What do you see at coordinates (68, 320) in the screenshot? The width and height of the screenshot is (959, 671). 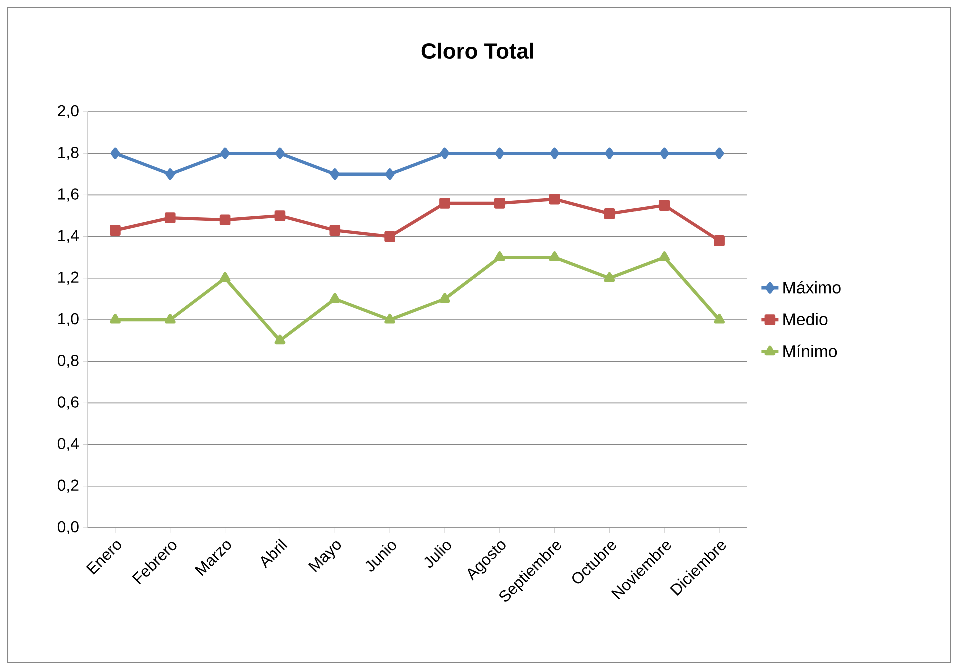 I see `y-tick-label: 1,0` at bounding box center [68, 320].